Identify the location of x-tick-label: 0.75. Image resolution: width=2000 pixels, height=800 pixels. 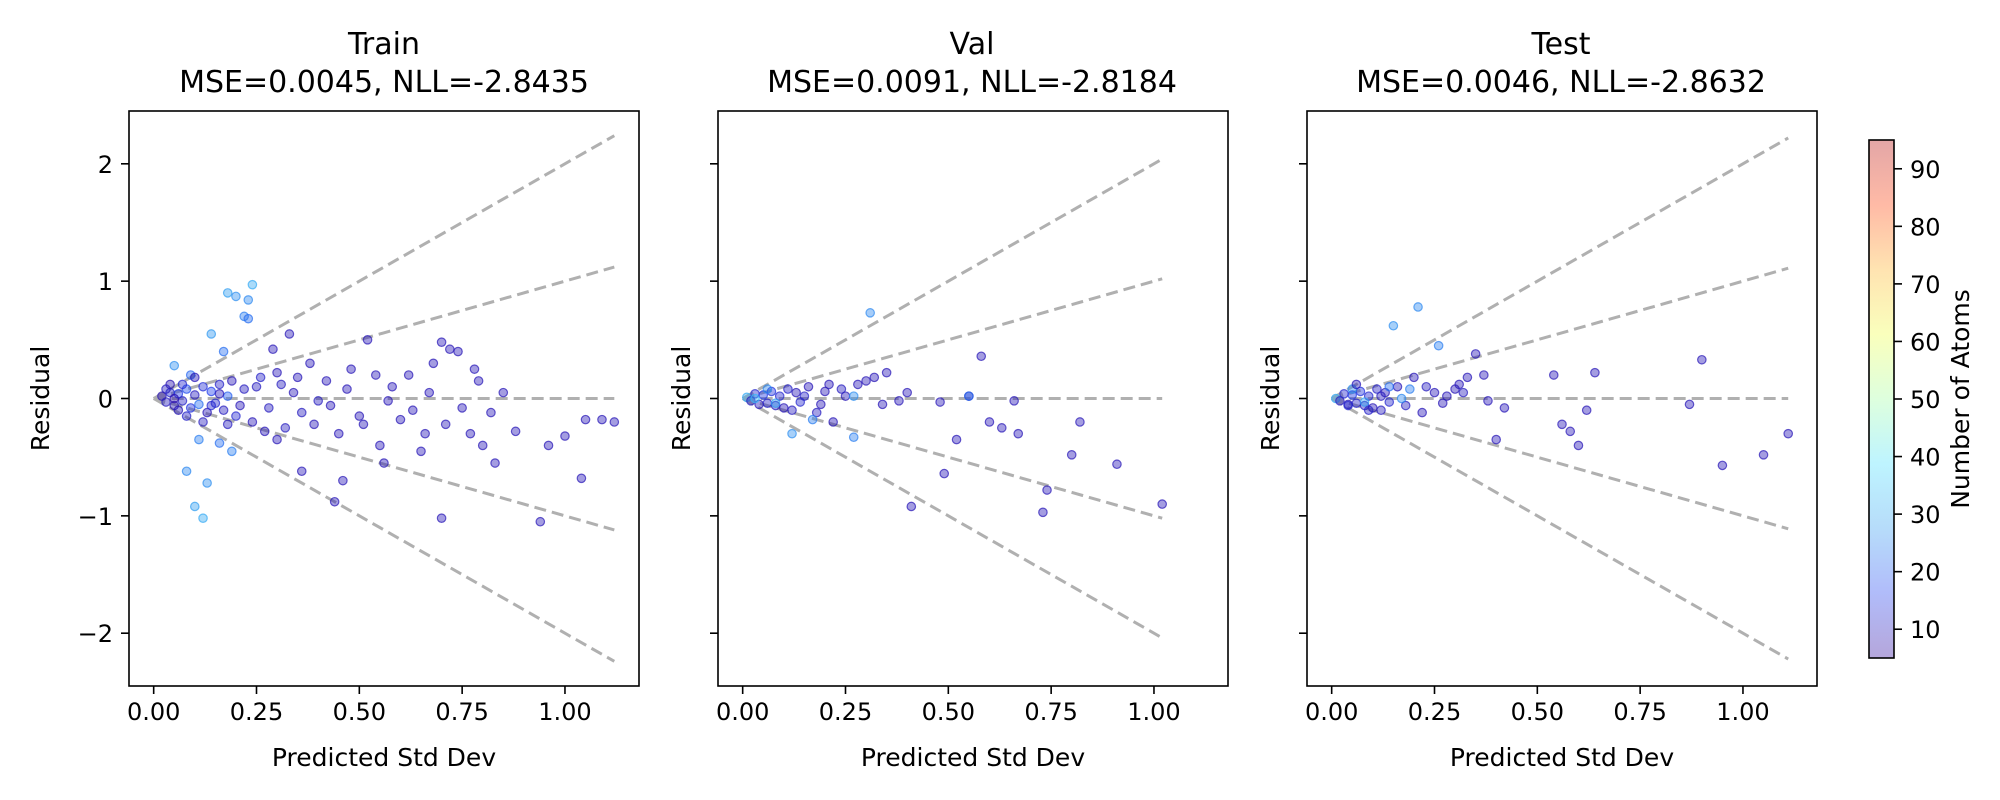
(1050, 712).